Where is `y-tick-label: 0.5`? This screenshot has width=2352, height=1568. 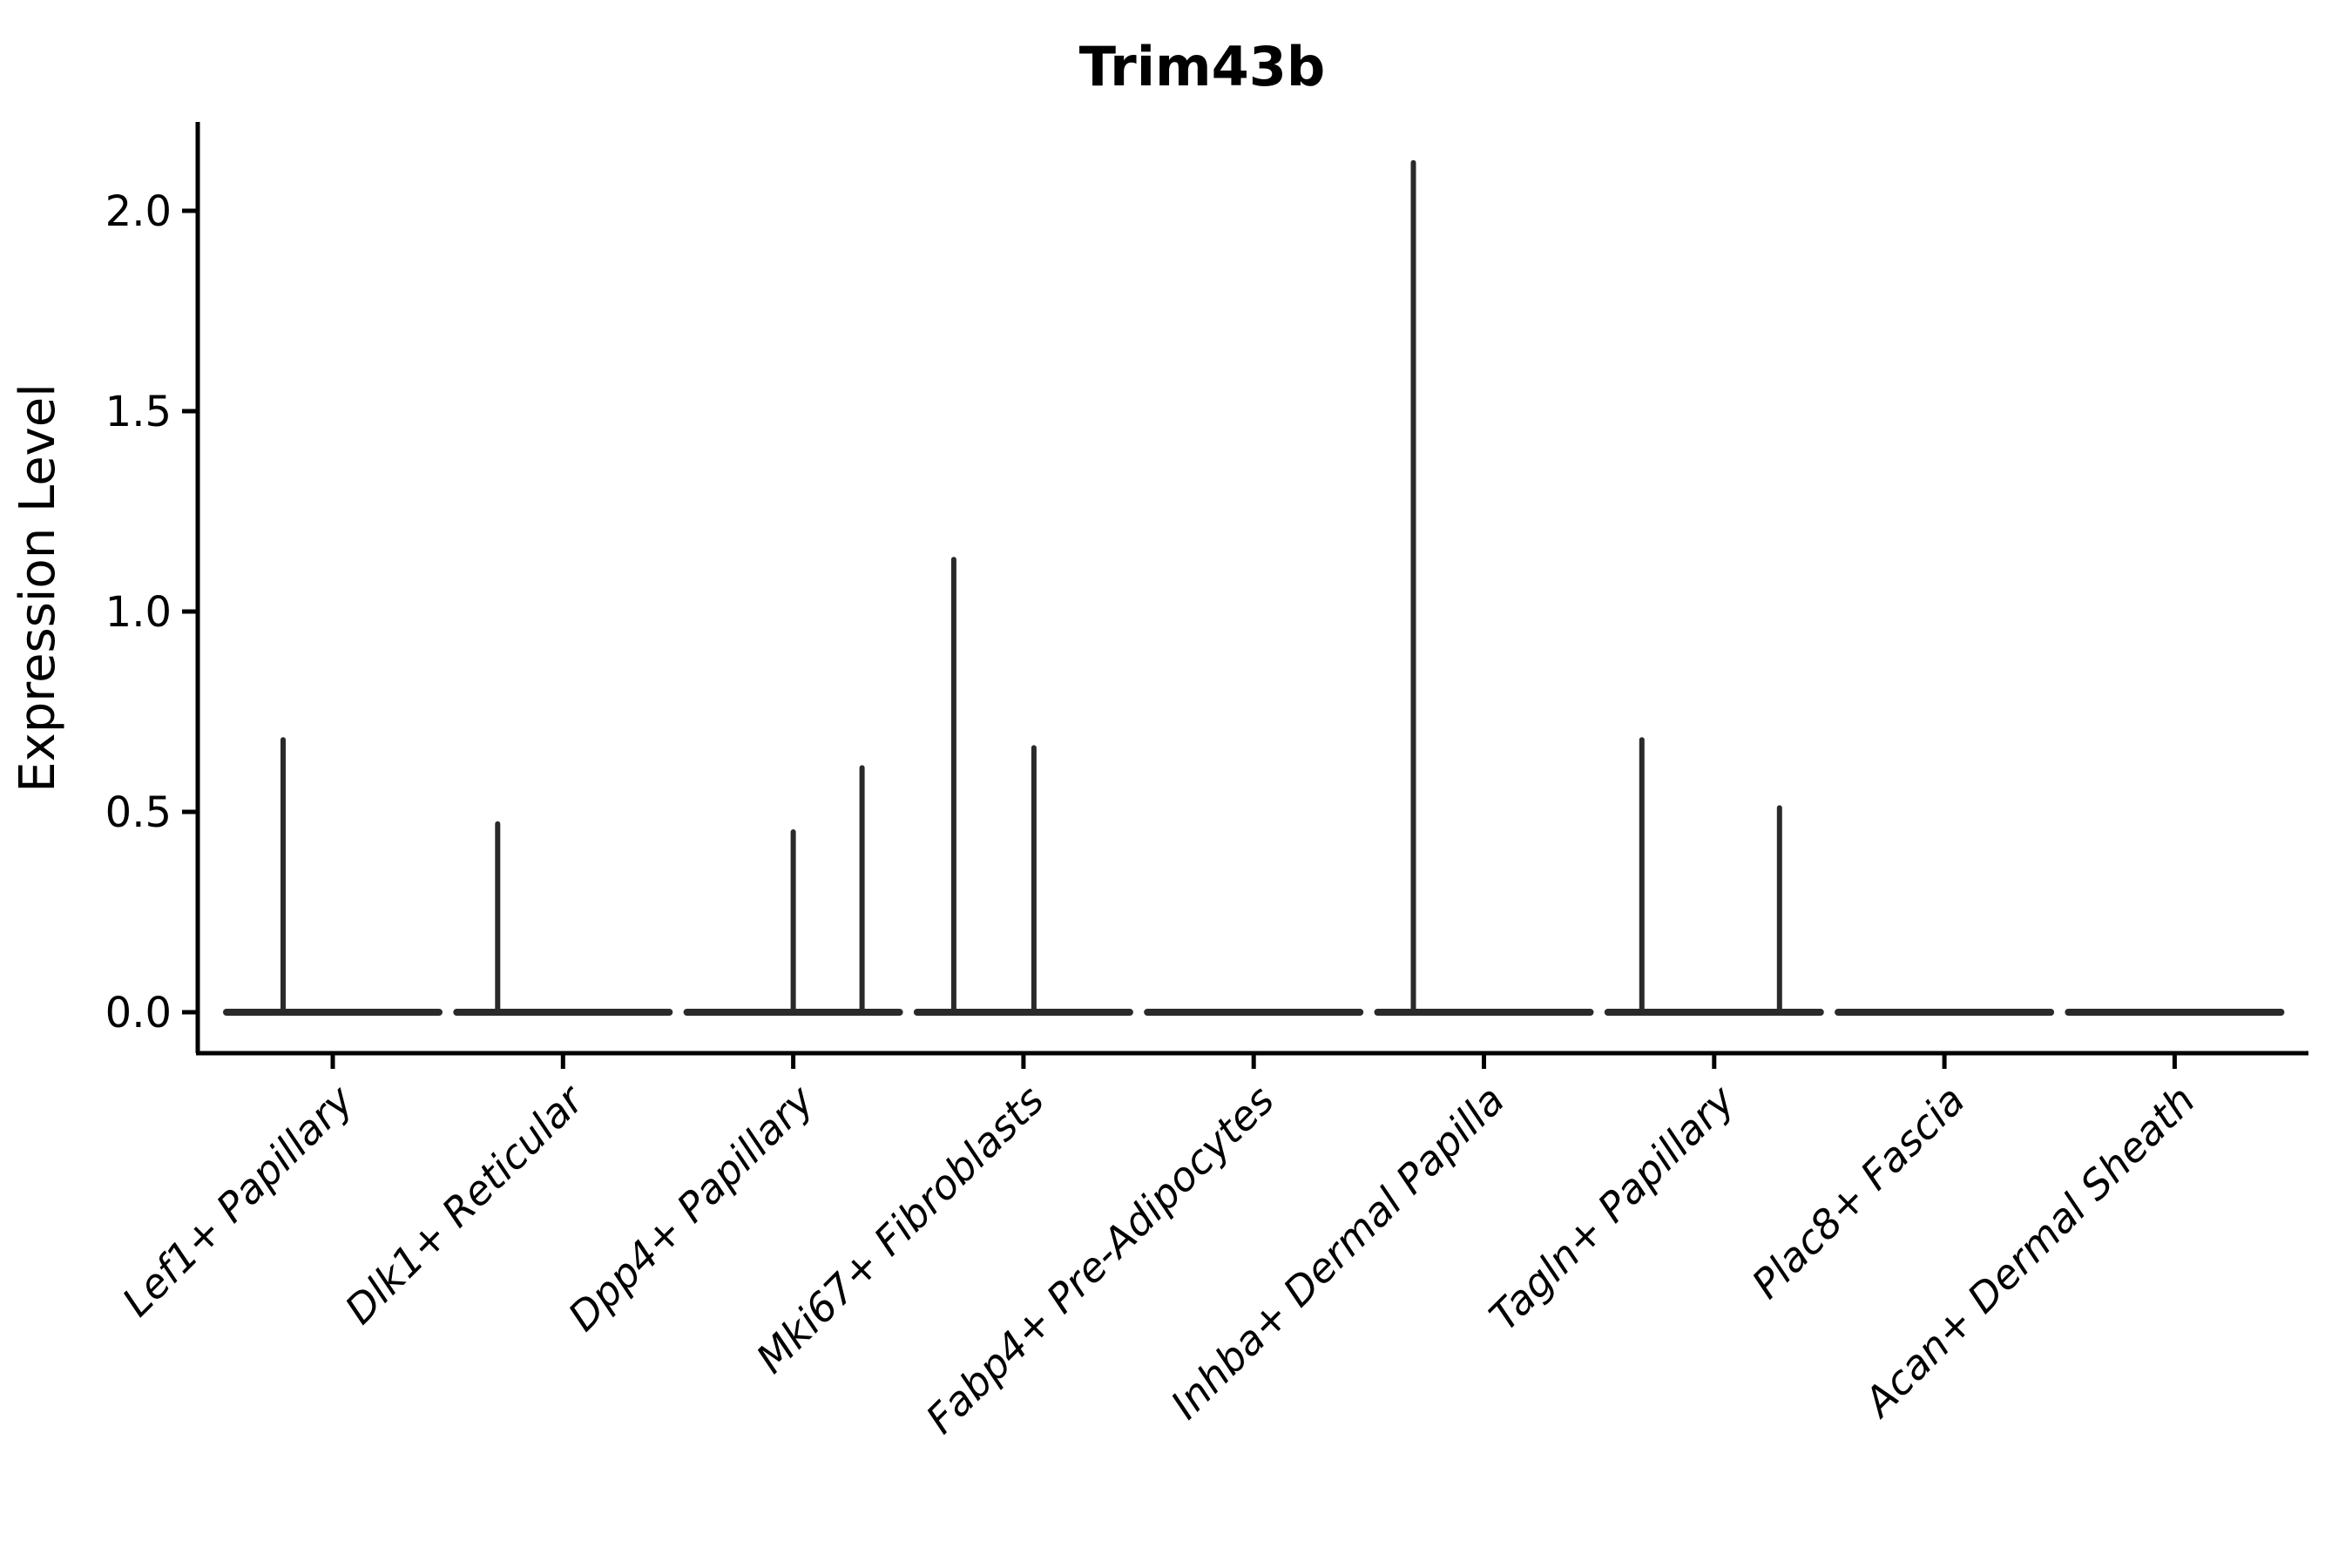
y-tick-label: 0.5 is located at coordinates (138, 812).